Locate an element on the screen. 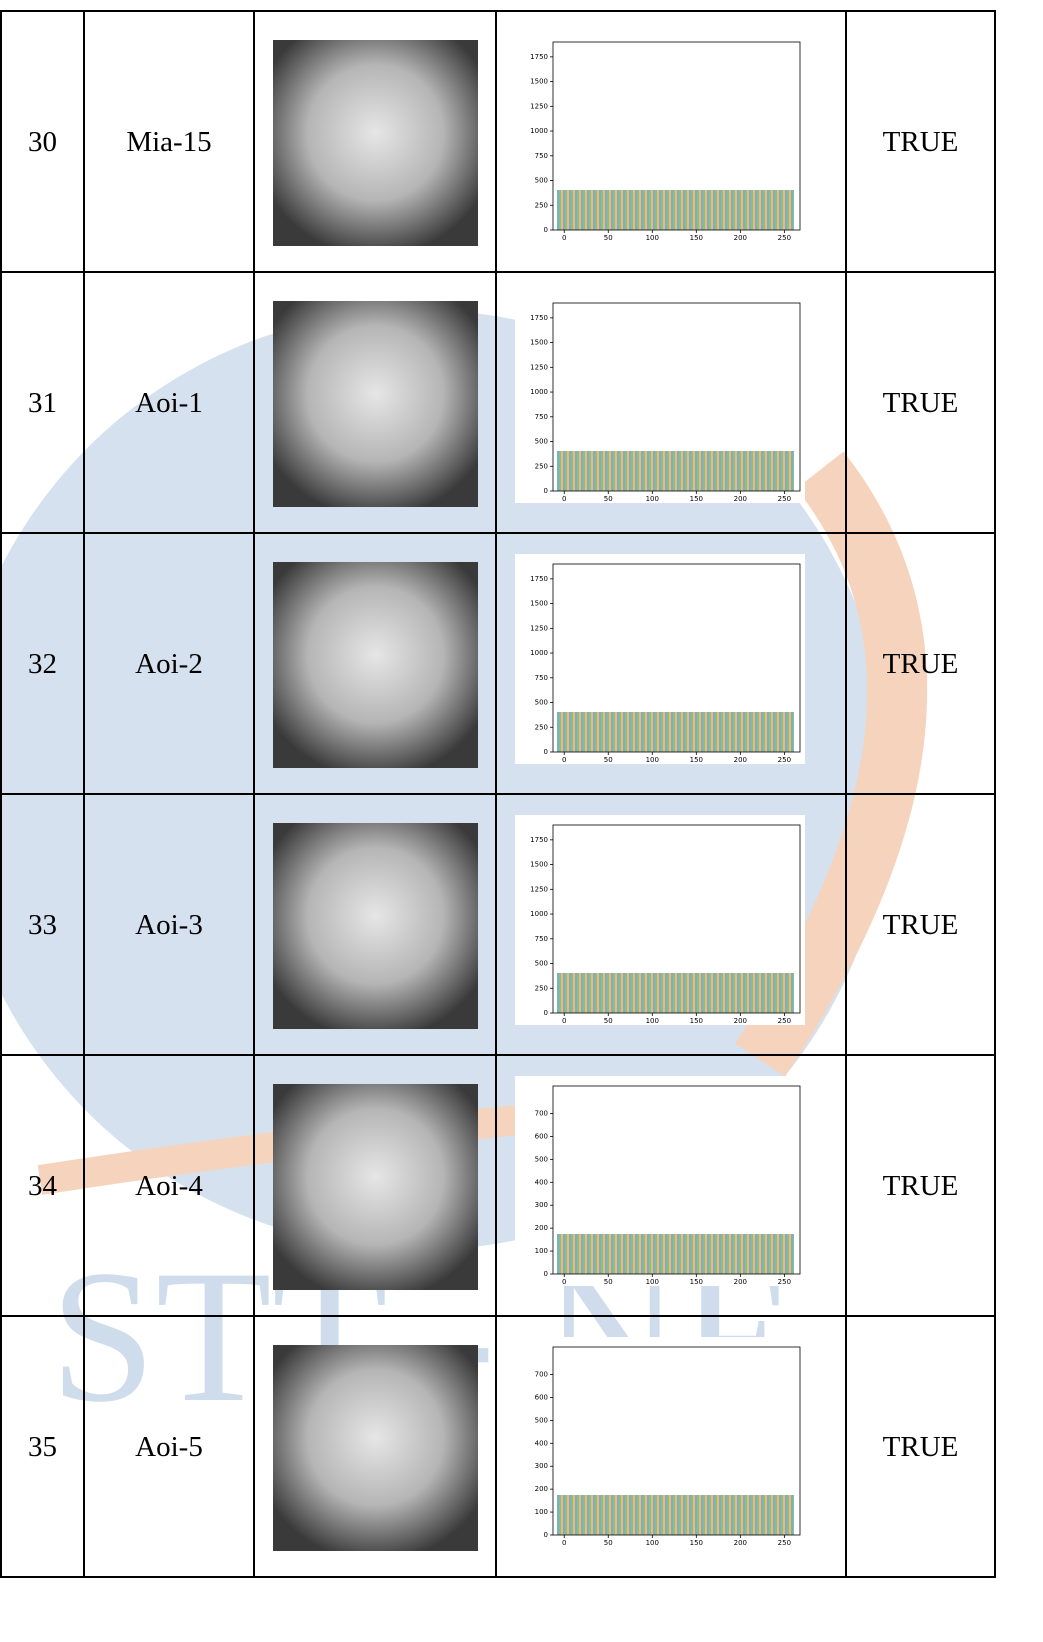 This screenshot has width=1043, height=1642. row-name: Aoi-1 is located at coordinates (169, 403).